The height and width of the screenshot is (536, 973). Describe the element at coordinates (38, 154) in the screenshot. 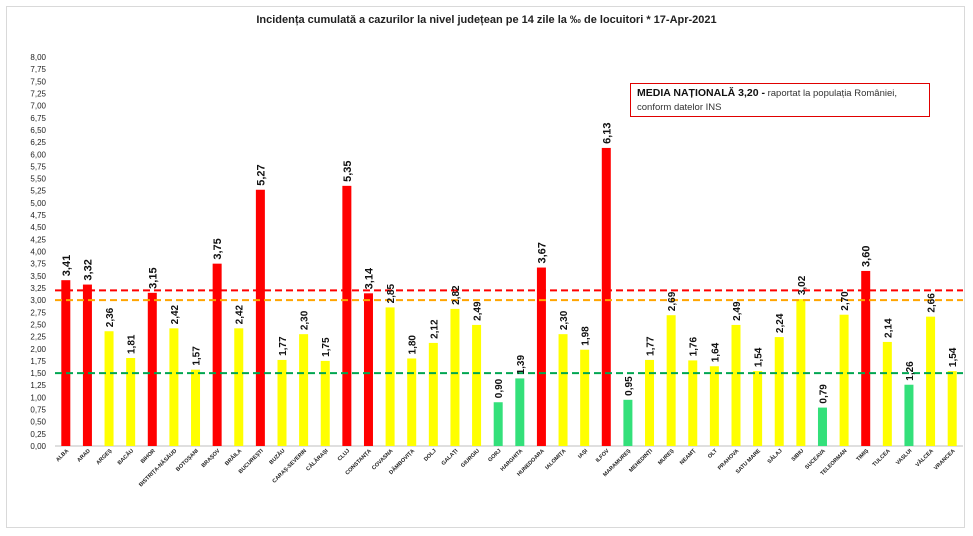

I see `y-tick-label: 6,00` at that location.